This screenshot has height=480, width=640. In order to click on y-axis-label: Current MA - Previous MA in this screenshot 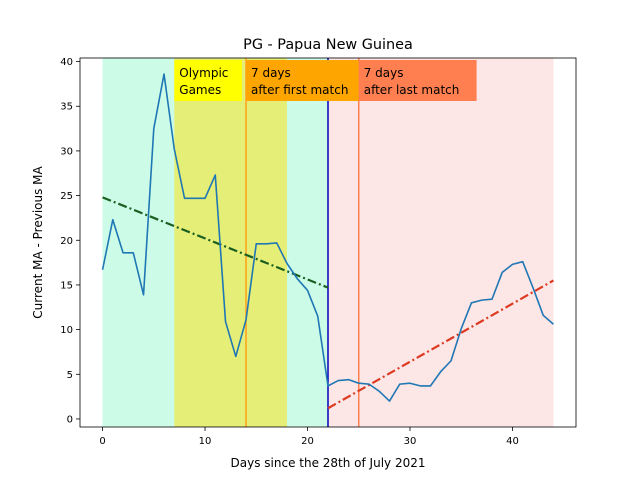, I will do `click(38, 241)`.